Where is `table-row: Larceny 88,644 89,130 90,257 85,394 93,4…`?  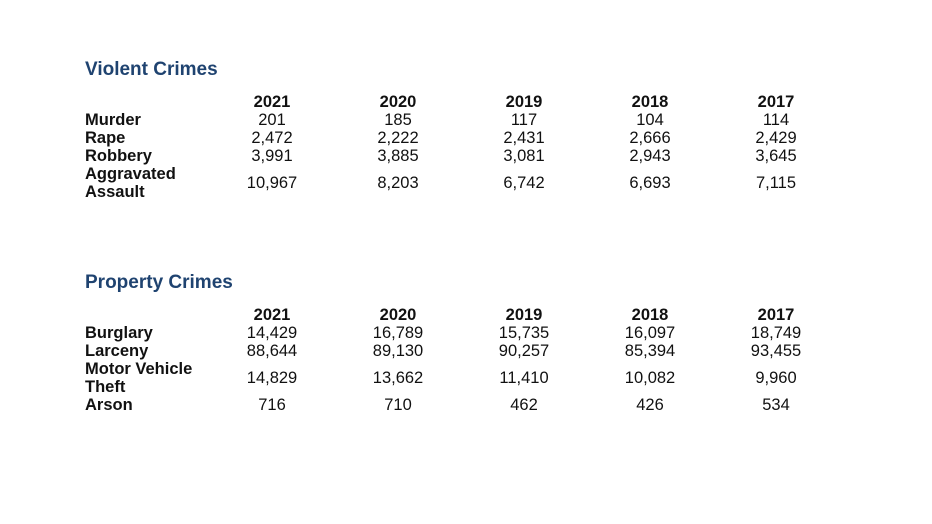
table-row: Larceny 88,644 89,130 90,257 85,394 93,4… is located at coordinates (462, 351).